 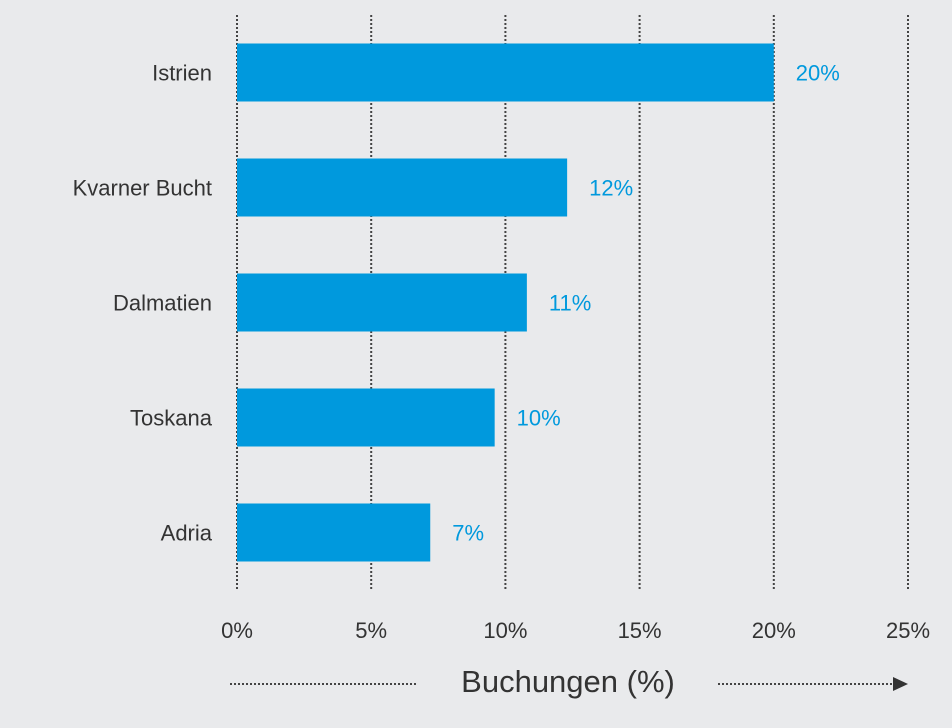 I want to click on x-tick-label: 20%, so click(x=774, y=630).